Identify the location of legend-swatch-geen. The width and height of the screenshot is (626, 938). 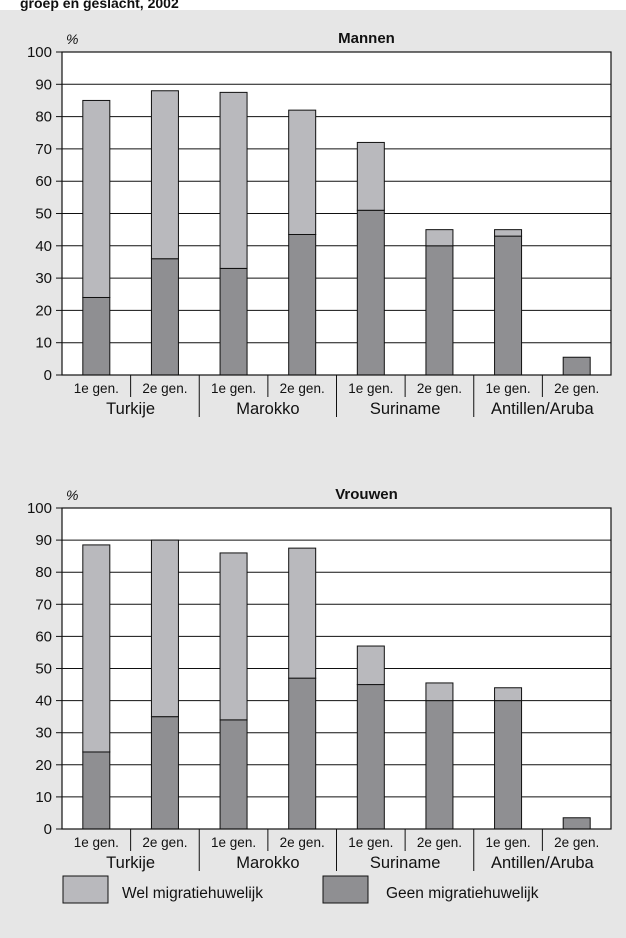
(345, 889).